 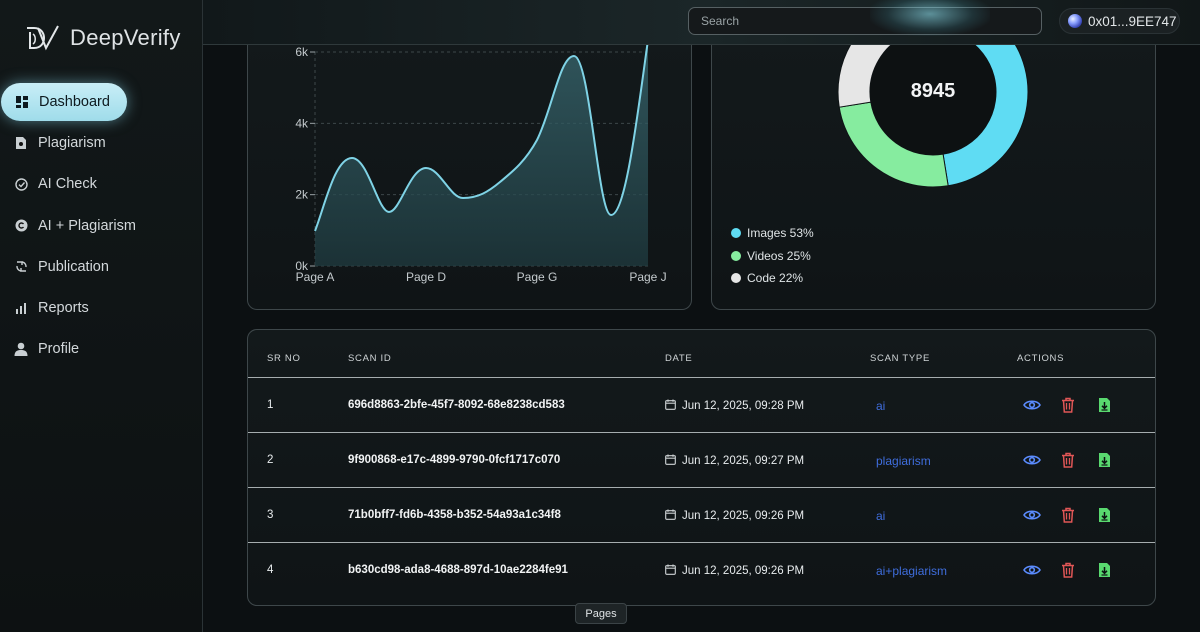 I want to click on cell-scan-type: plagiarism, so click(x=903, y=461).